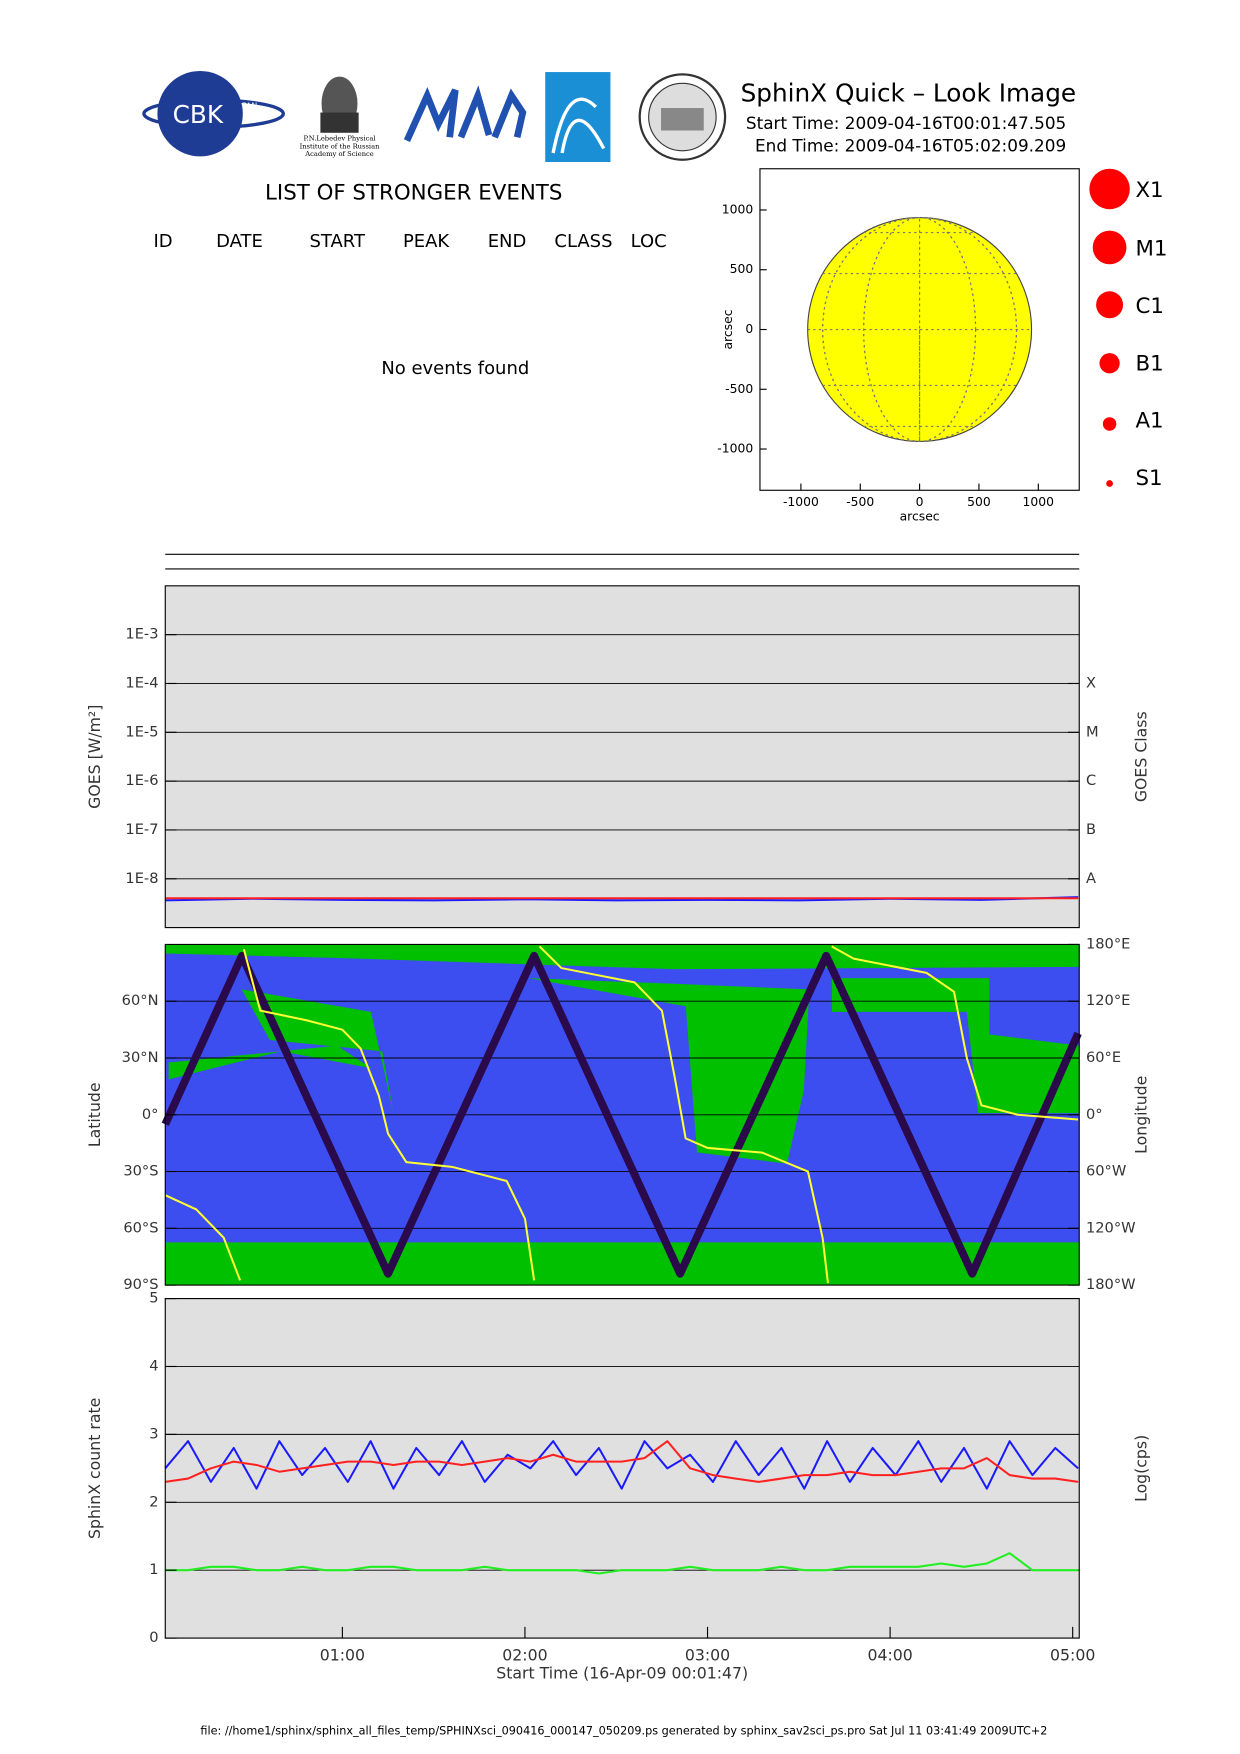 This screenshot has height=1754, width=1240. I want to click on y-tick-label: 30°N, so click(140, 1057).